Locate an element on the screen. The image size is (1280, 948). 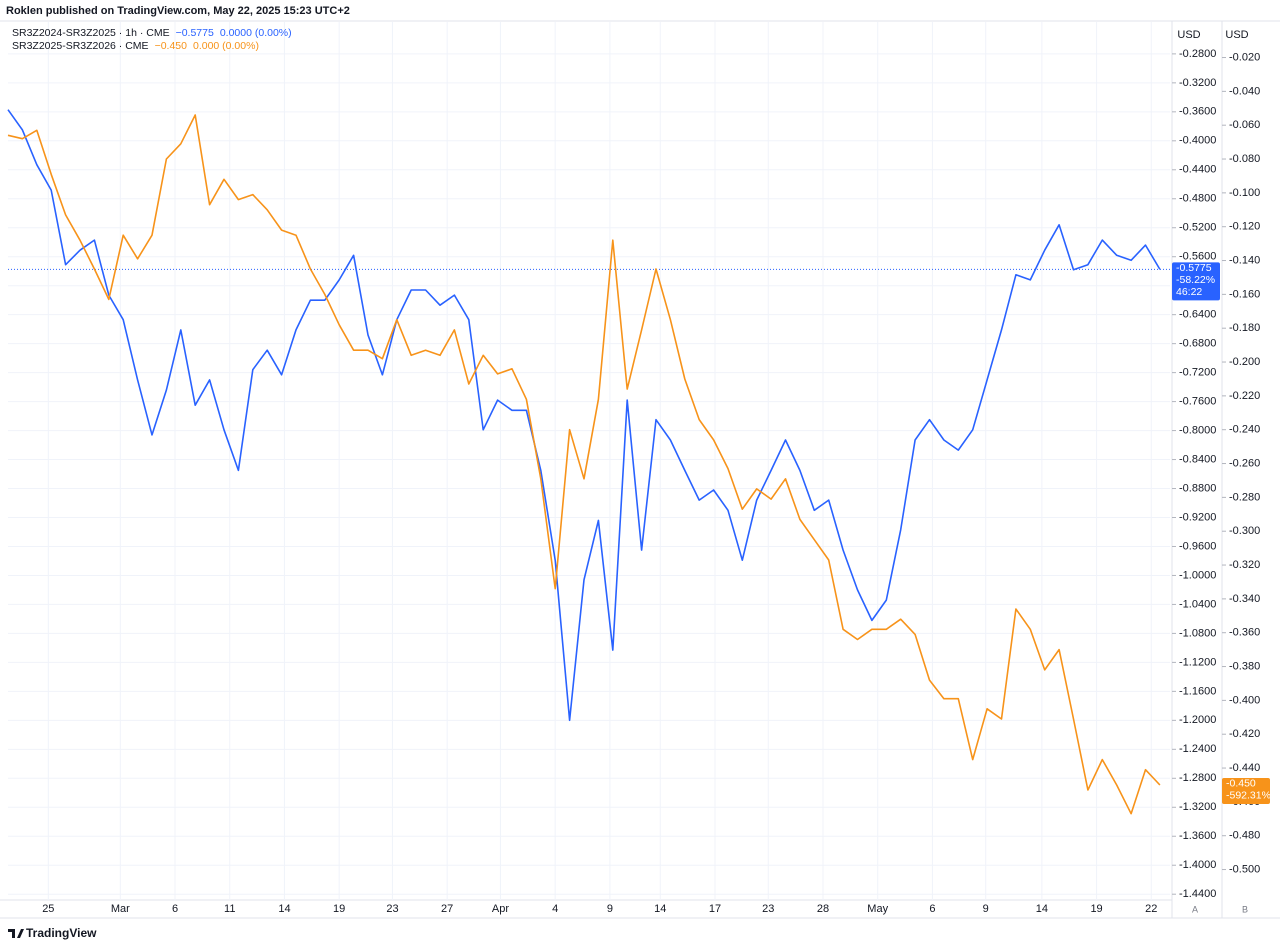
x-tick-label: 4 is located at coordinates (555, 909).